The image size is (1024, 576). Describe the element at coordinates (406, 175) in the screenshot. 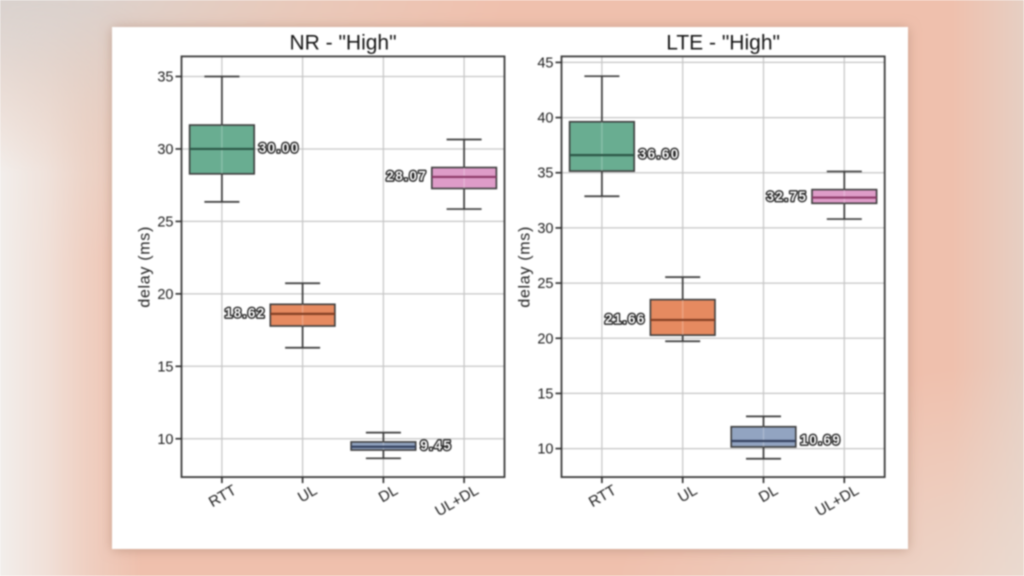

I see `svg-text: 28.07` at that location.